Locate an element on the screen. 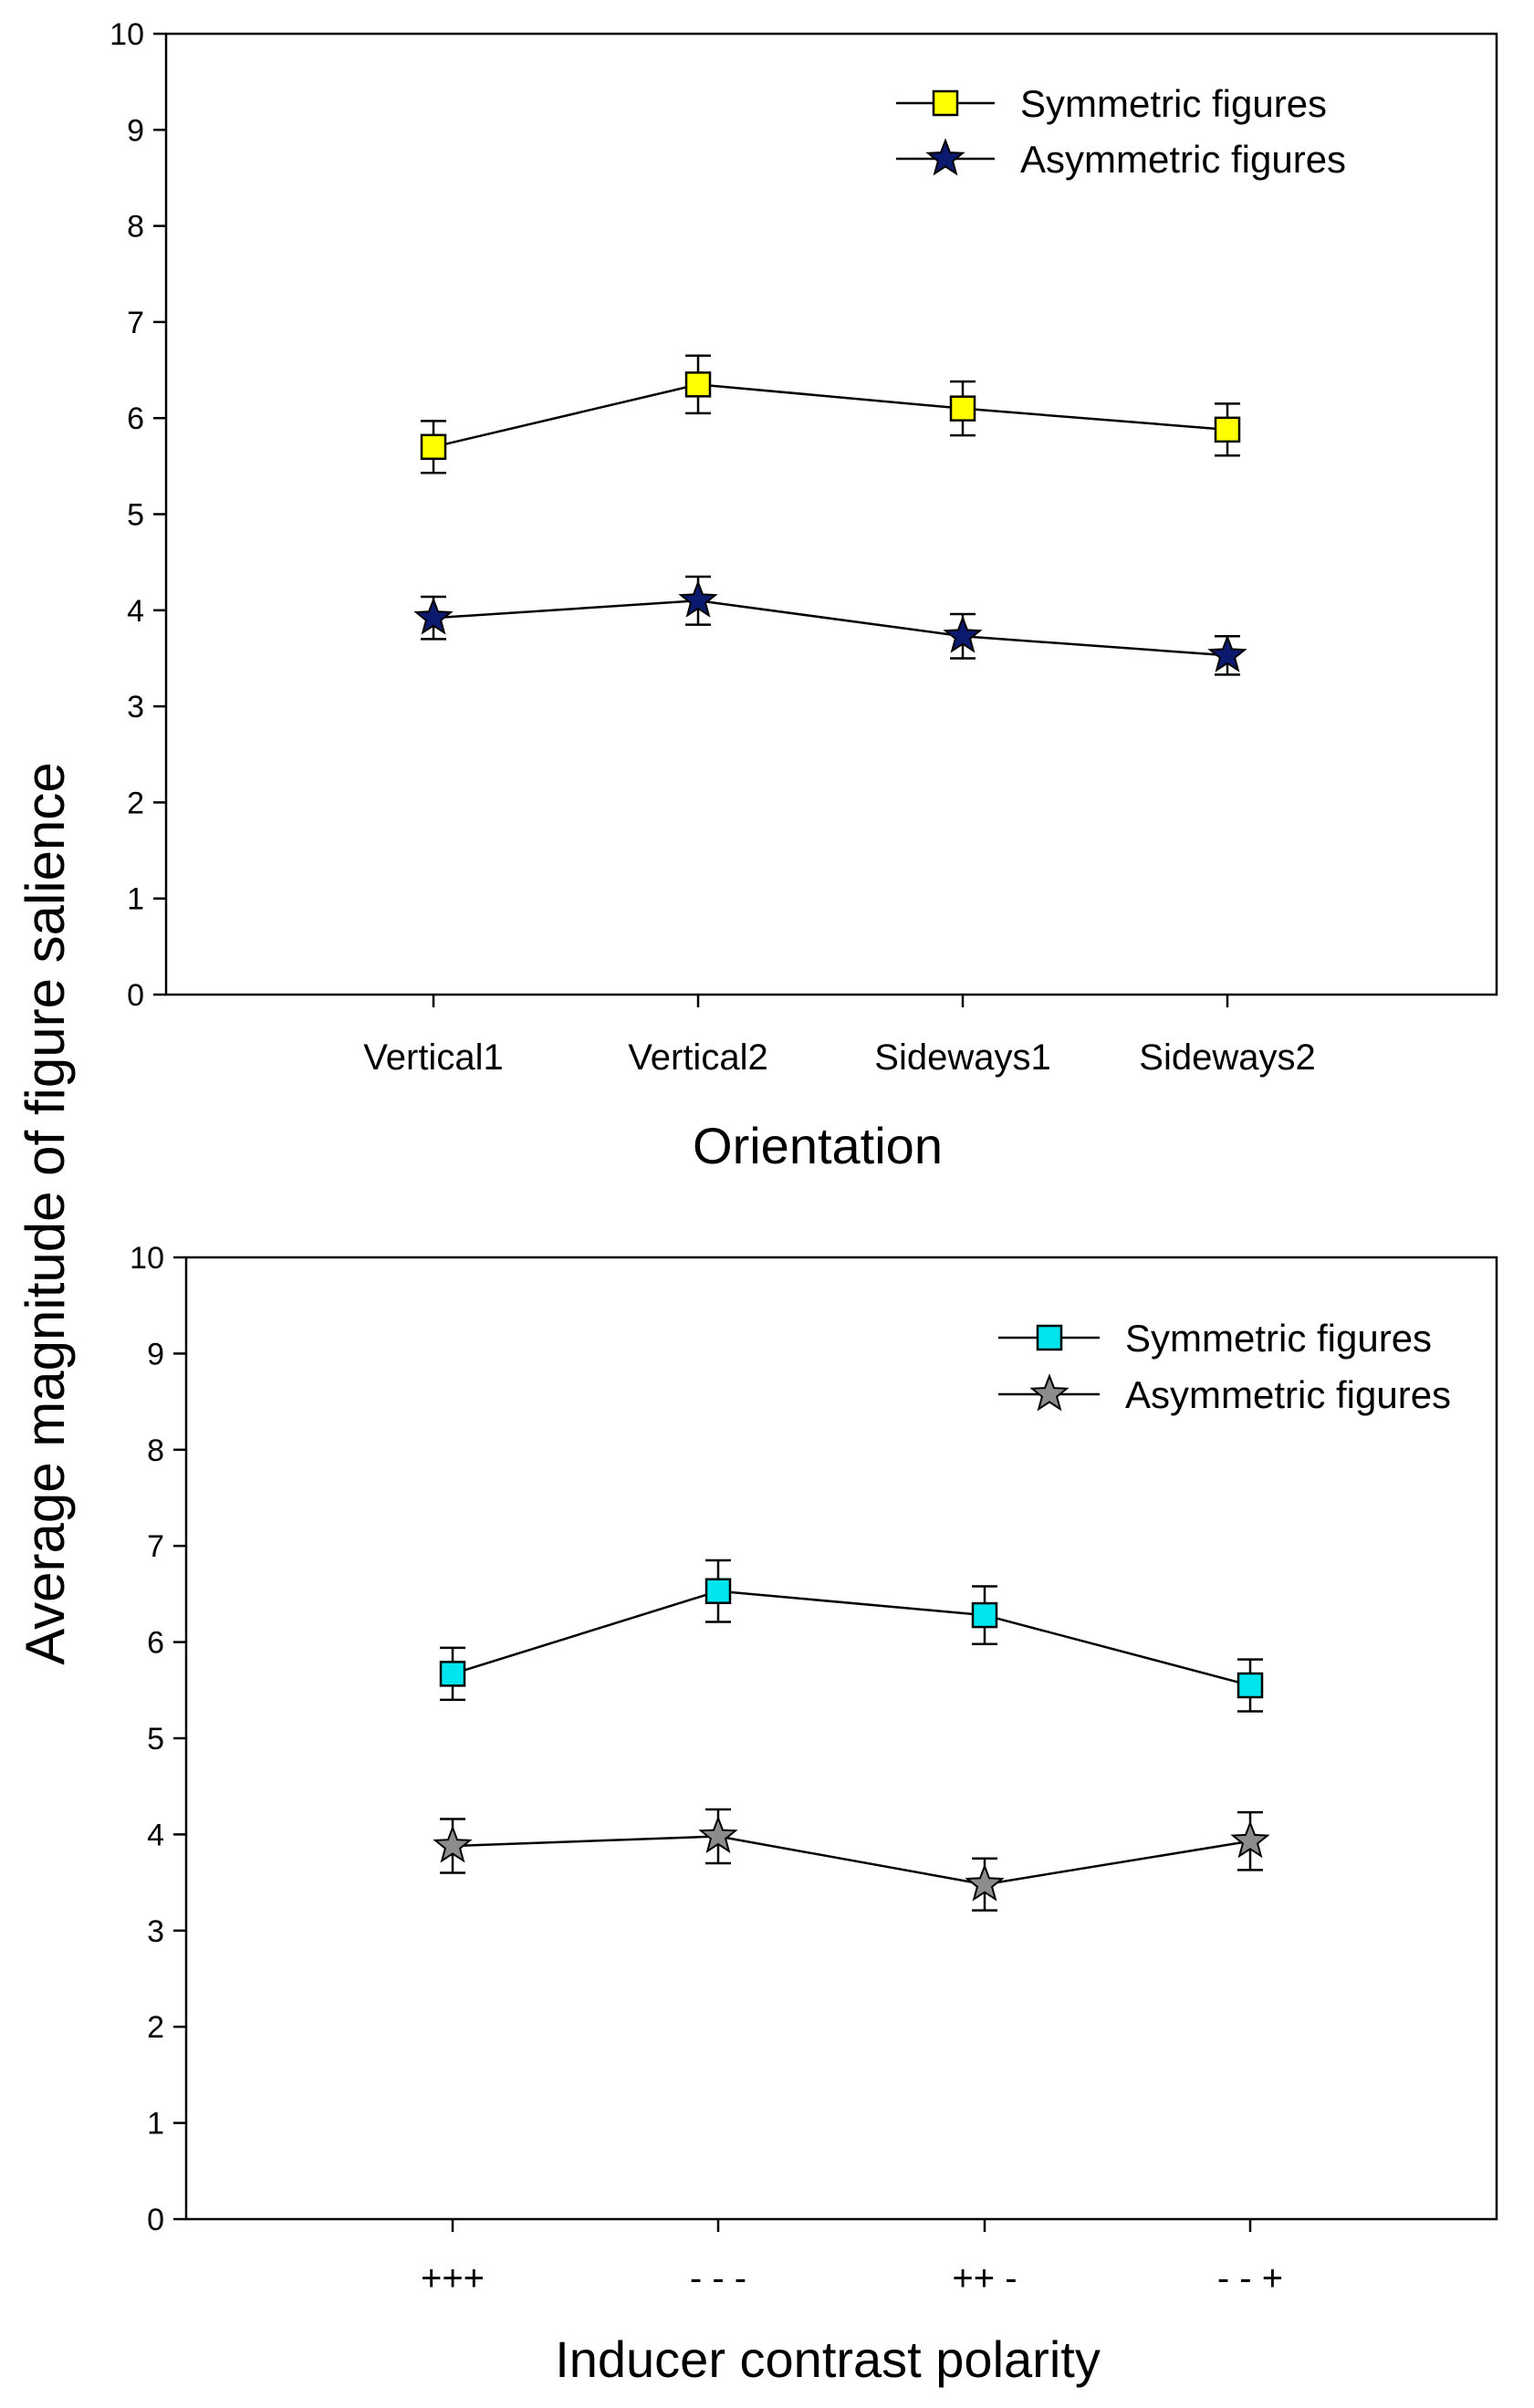 This screenshot has width=1534, height=2408. x-tick-label: - - + is located at coordinates (1250, 2278).